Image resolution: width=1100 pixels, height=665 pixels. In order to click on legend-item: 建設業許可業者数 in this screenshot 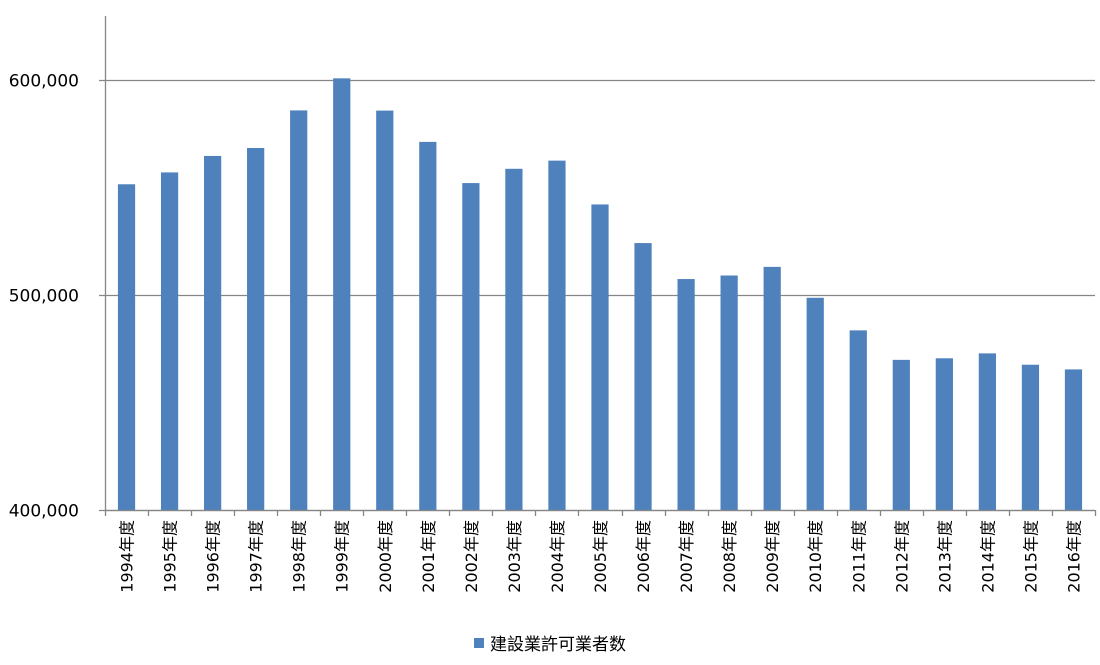, I will do `click(550, 642)`.